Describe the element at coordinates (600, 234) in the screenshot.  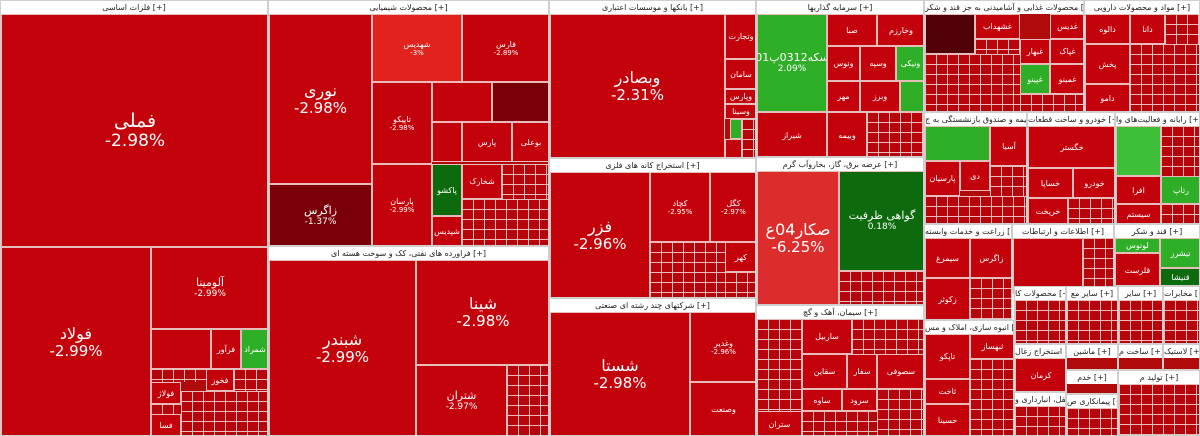
I see `stock-tile-fazar: فزر -2.96%` at that location.